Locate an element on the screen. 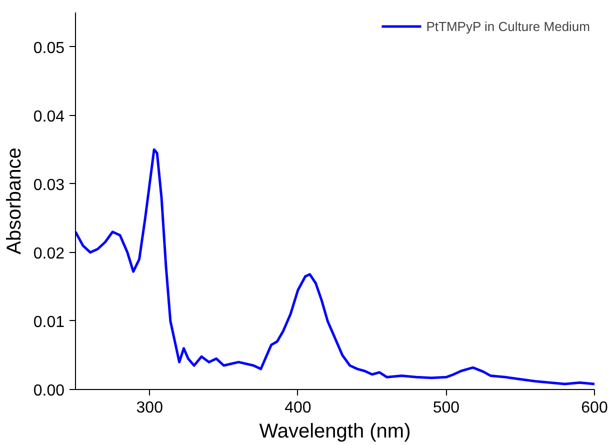  y-tick-label: 0.04 is located at coordinates (49, 117).